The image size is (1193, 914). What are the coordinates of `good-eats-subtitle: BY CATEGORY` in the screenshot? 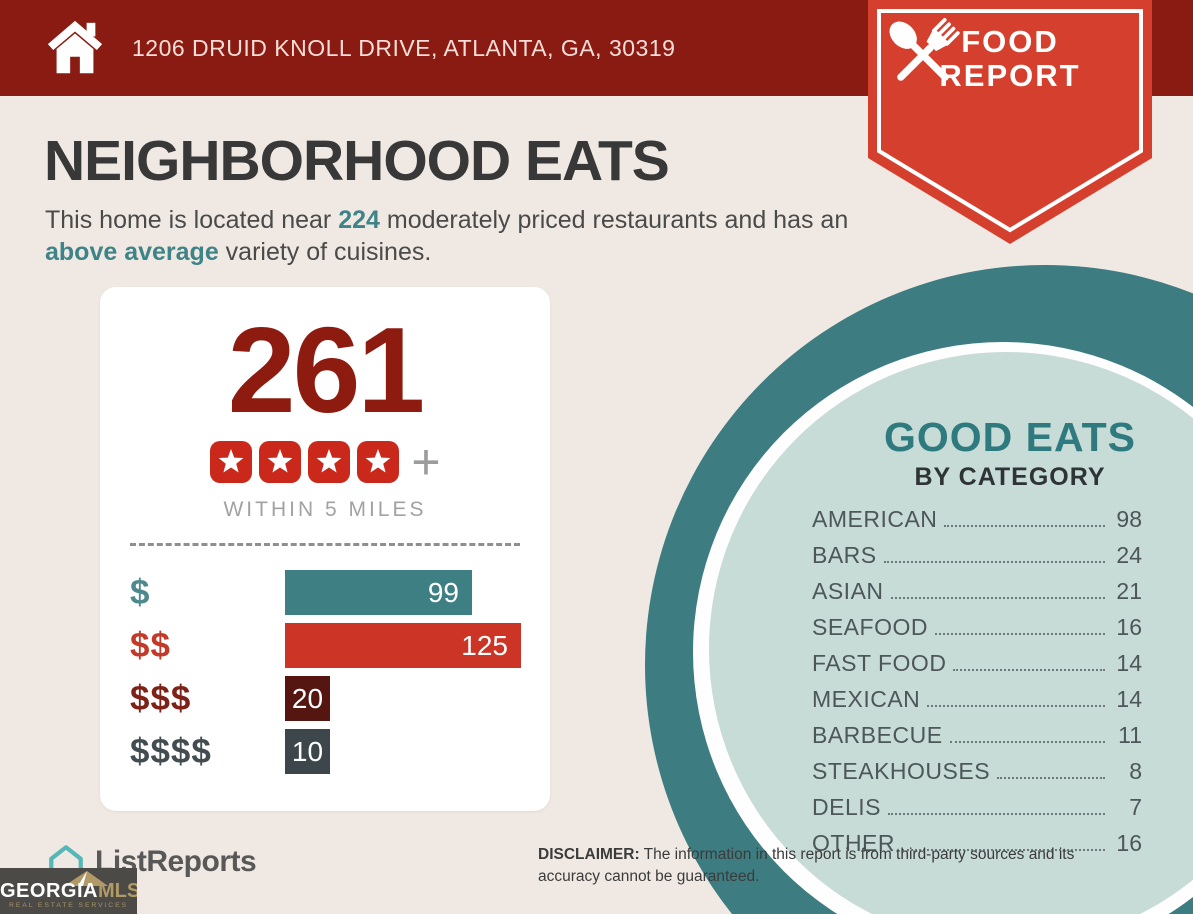 It's located at (1010, 477).